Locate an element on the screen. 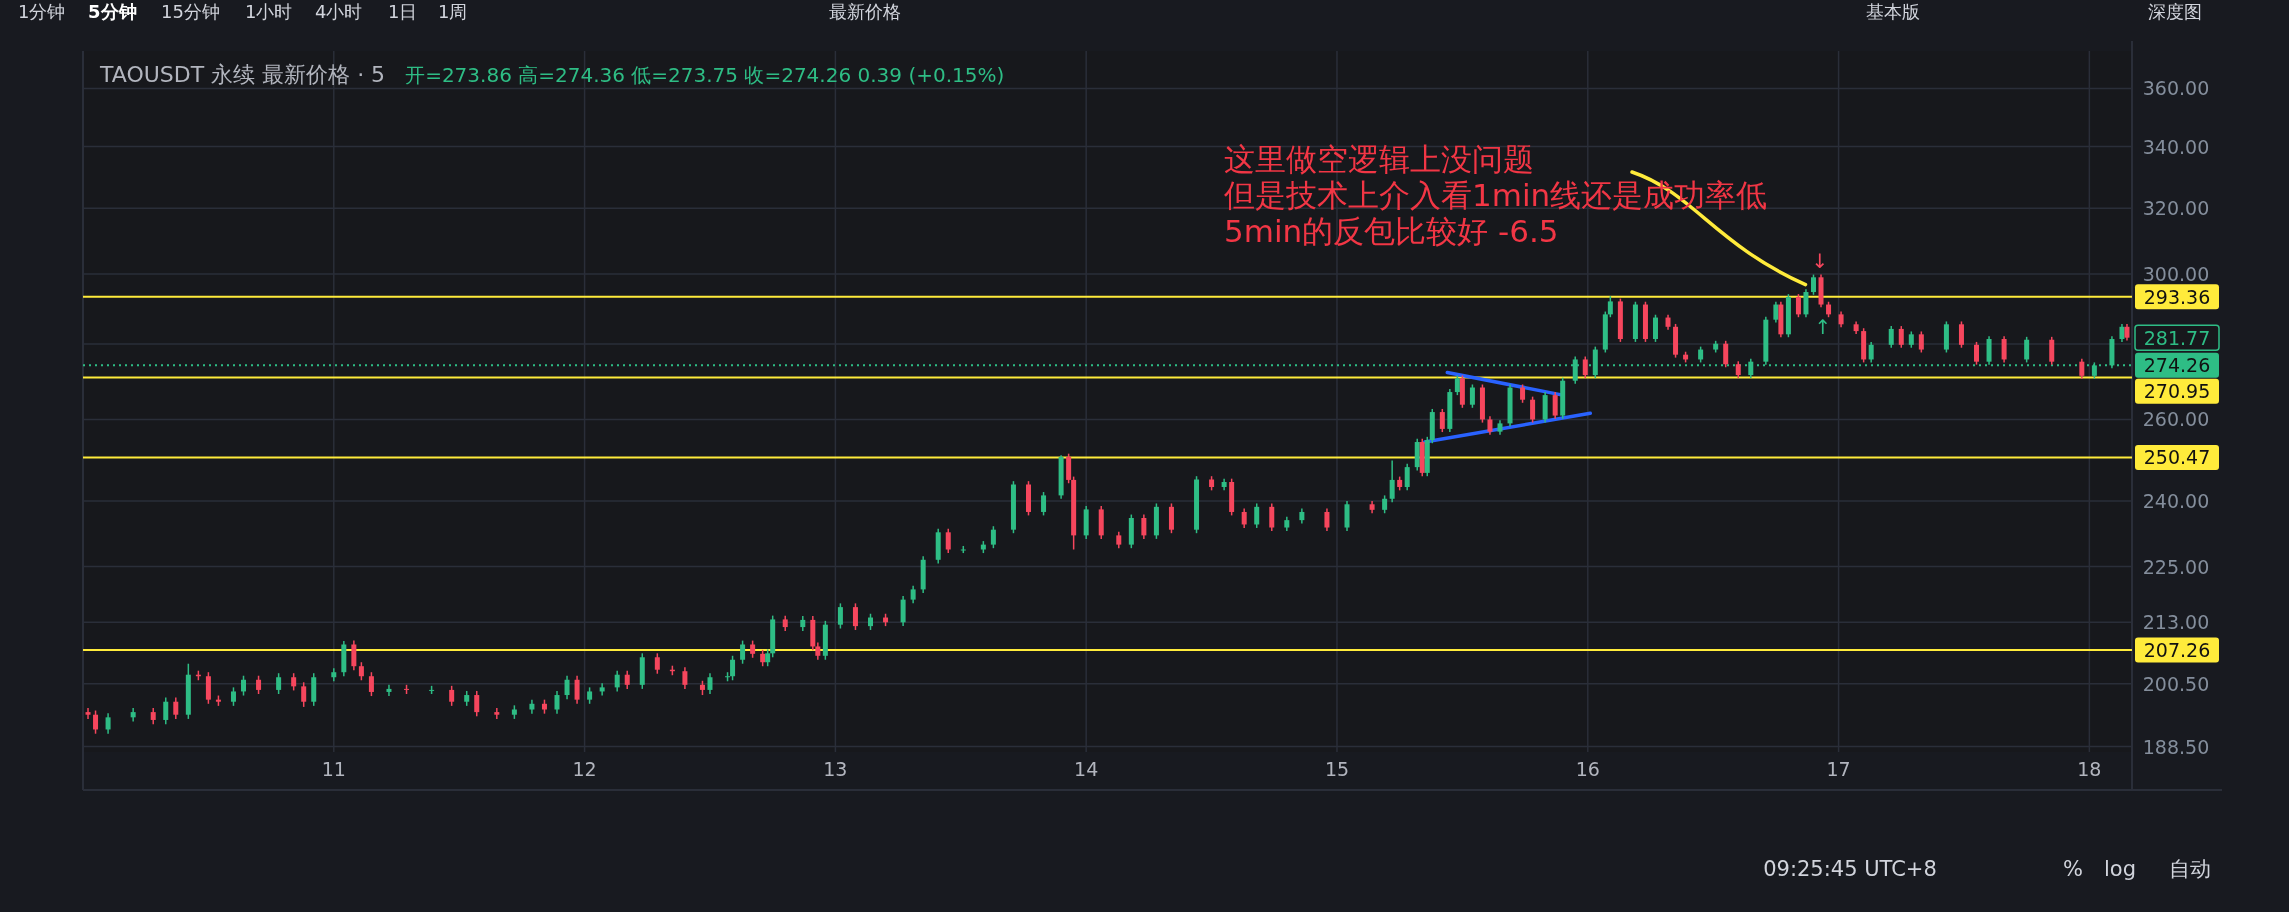  y-tick-label: 320.00 is located at coordinates (2176, 208).